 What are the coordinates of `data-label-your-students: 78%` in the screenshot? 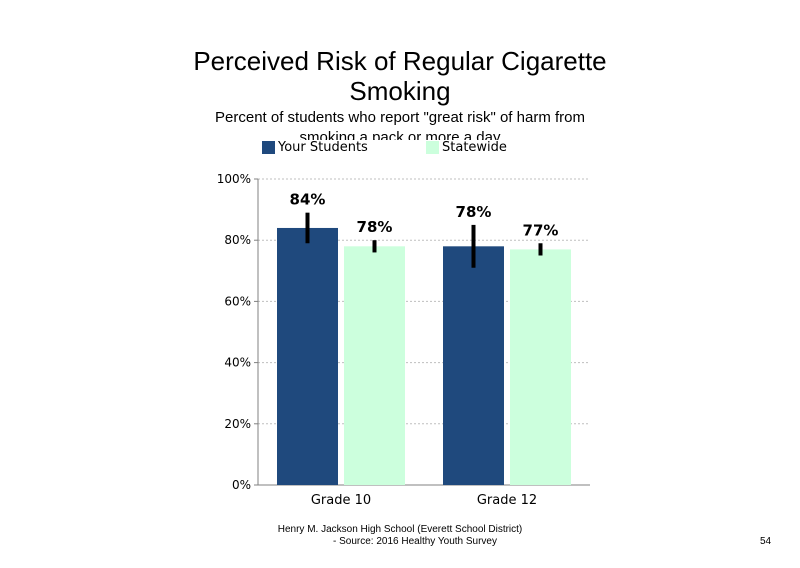 It's located at (474, 212).